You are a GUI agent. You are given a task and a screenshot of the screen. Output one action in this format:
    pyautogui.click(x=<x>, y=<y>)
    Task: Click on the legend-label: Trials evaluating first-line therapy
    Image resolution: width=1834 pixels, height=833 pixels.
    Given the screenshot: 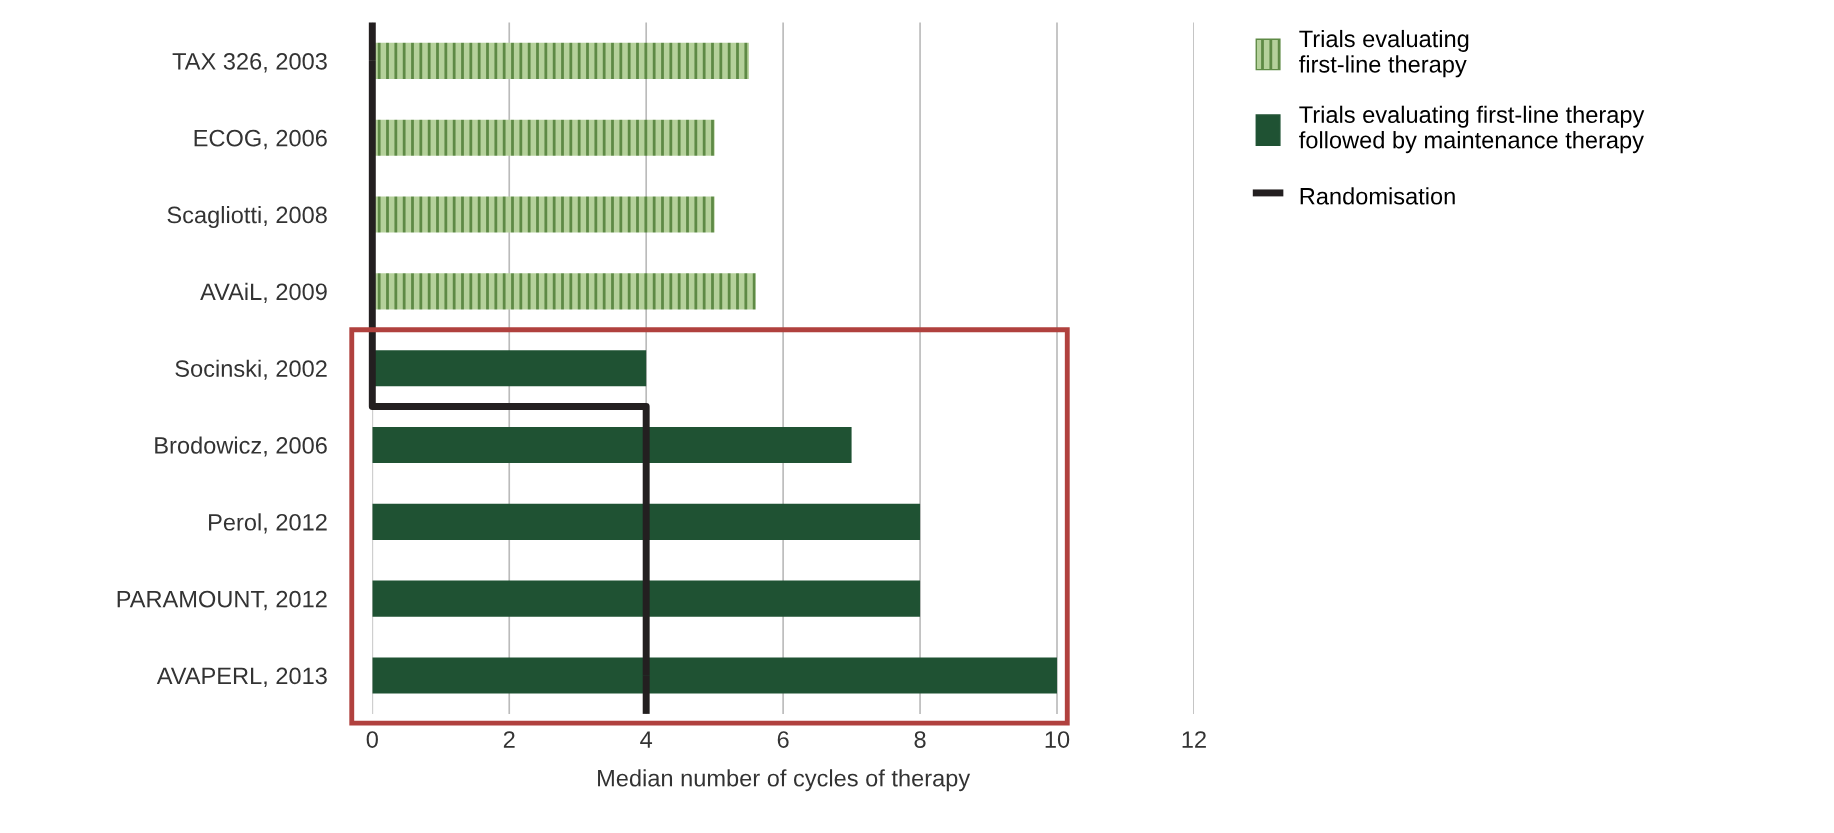 What is the action you would take?
    pyautogui.click(x=1384, y=53)
    